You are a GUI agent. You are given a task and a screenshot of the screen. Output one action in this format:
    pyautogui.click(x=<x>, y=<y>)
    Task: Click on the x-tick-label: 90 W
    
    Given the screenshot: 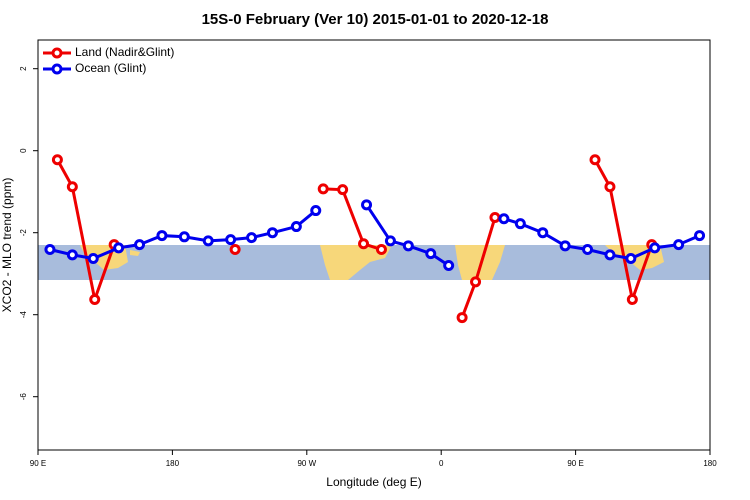 What is the action you would take?
    pyautogui.click(x=306, y=463)
    